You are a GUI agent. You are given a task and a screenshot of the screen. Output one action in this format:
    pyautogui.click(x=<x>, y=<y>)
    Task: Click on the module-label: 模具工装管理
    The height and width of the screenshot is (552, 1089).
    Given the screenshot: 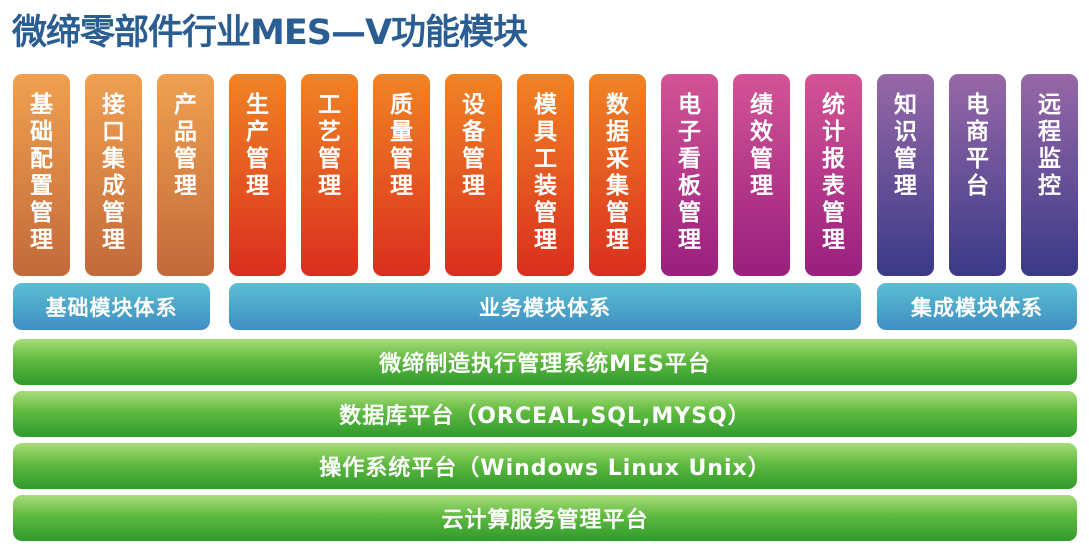 What is the action you would take?
    pyautogui.click(x=545, y=172)
    